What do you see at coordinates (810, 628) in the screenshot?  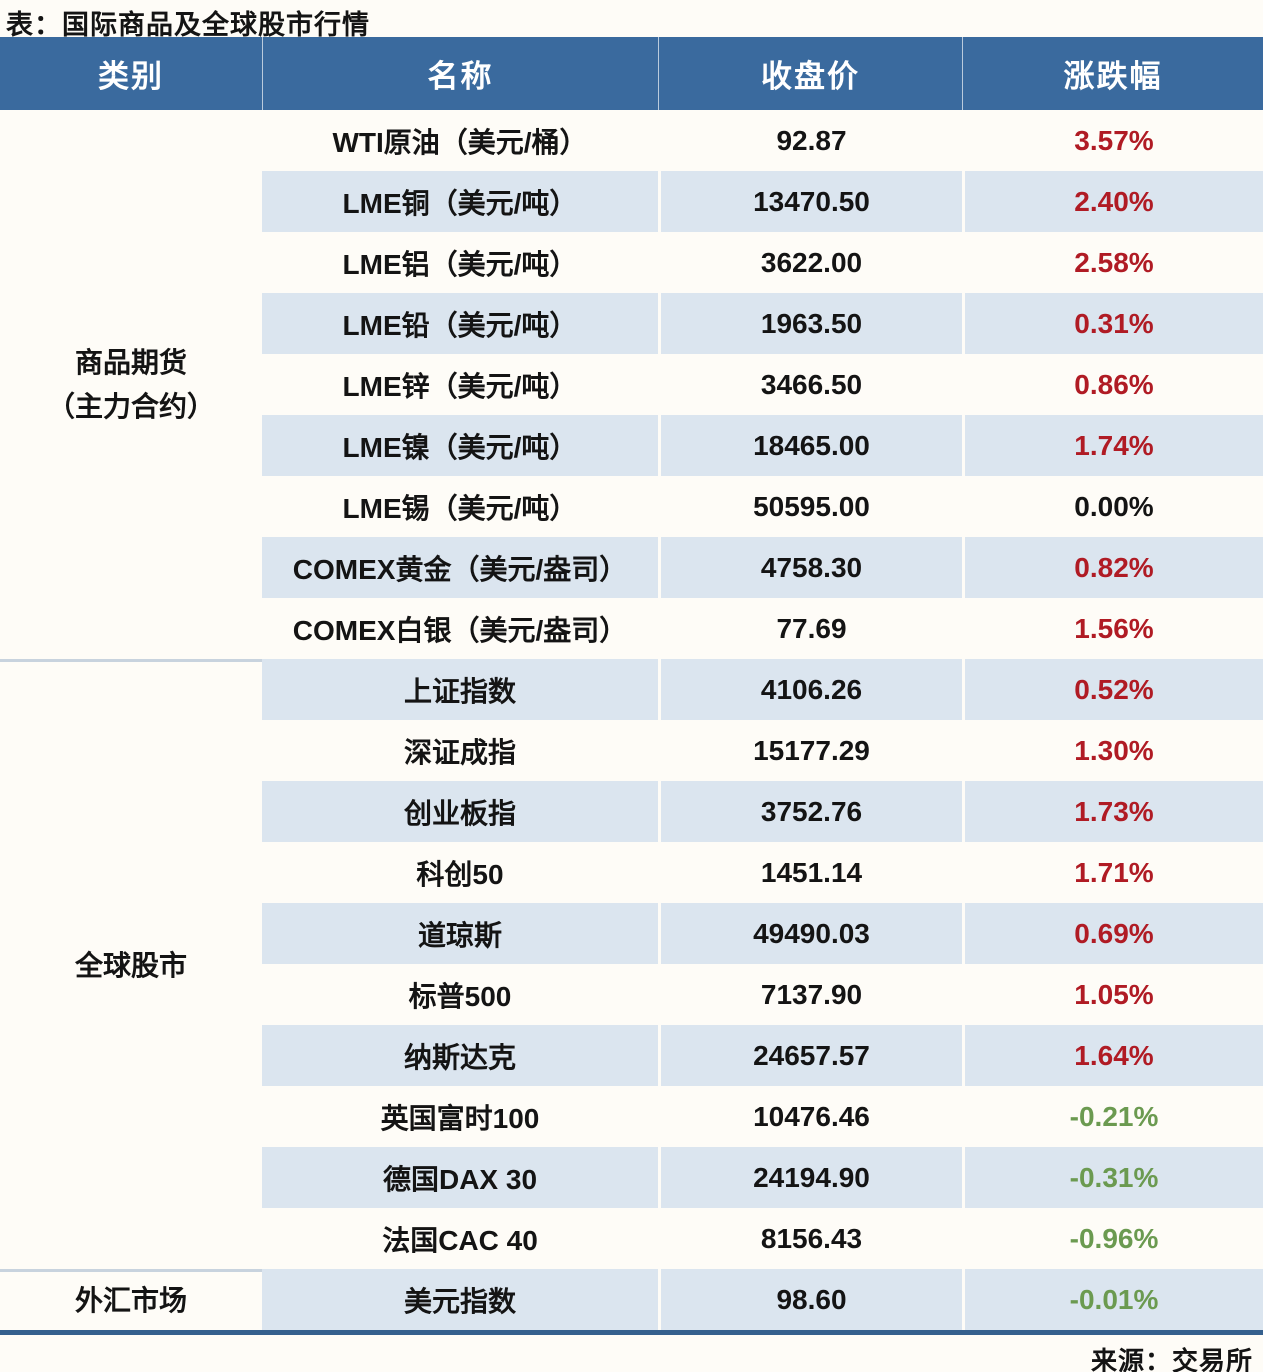 I see `row-close-cell: 77.69` at bounding box center [810, 628].